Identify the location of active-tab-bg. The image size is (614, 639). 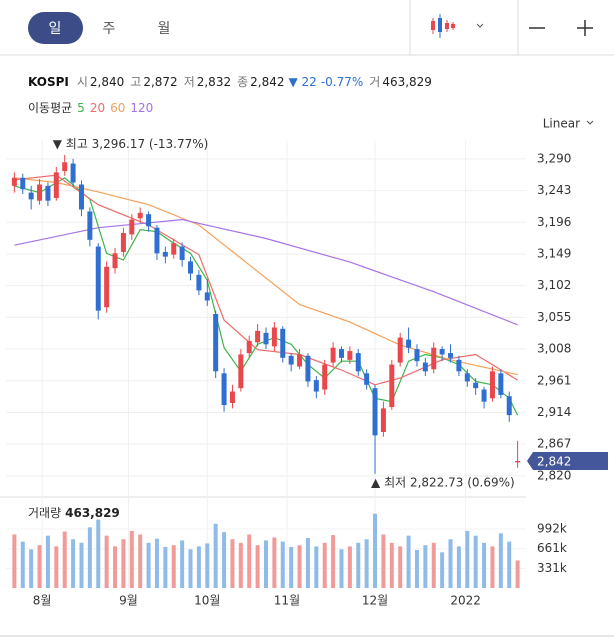
(55, 28).